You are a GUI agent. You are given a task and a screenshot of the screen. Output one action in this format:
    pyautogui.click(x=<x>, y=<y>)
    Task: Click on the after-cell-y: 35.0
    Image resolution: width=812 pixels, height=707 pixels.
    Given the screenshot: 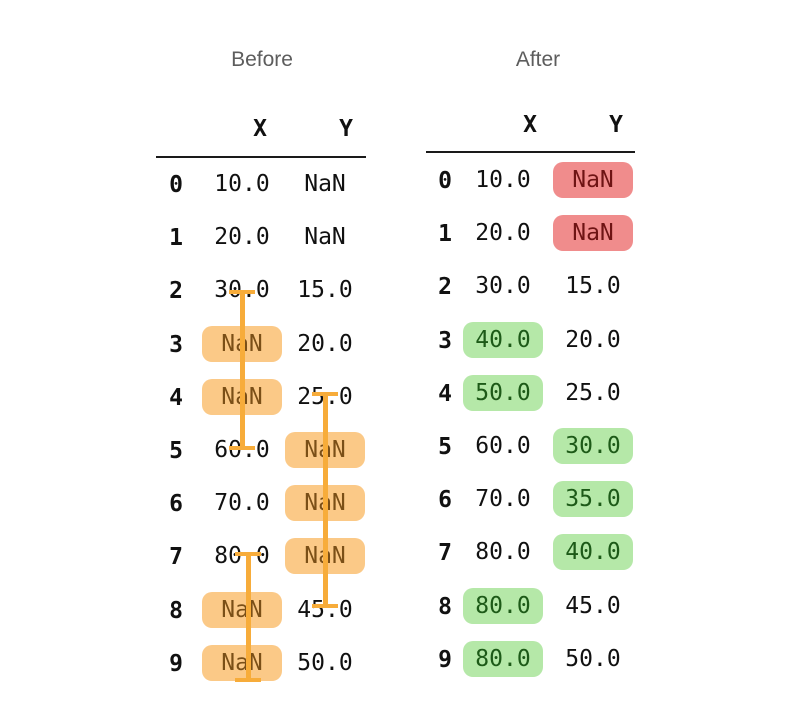 What is the action you would take?
    pyautogui.click(x=593, y=499)
    